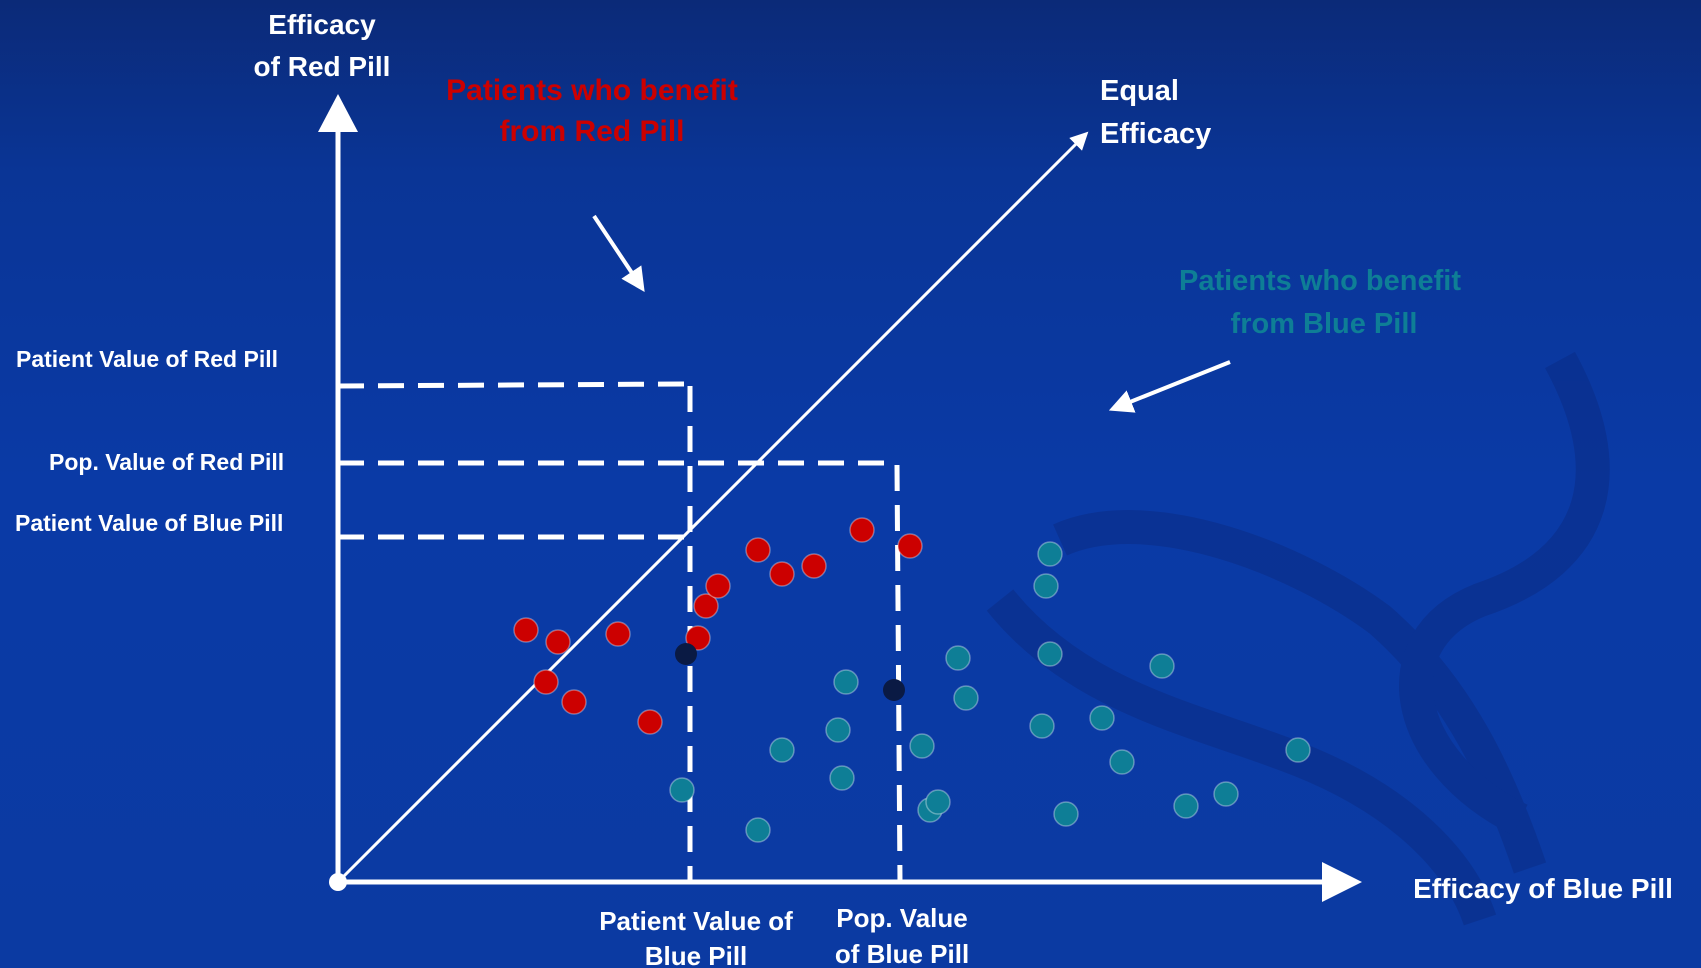 This screenshot has height=968, width=1701. What do you see at coordinates (338, 113) in the screenshot?
I see `y-axis-arrow` at bounding box center [338, 113].